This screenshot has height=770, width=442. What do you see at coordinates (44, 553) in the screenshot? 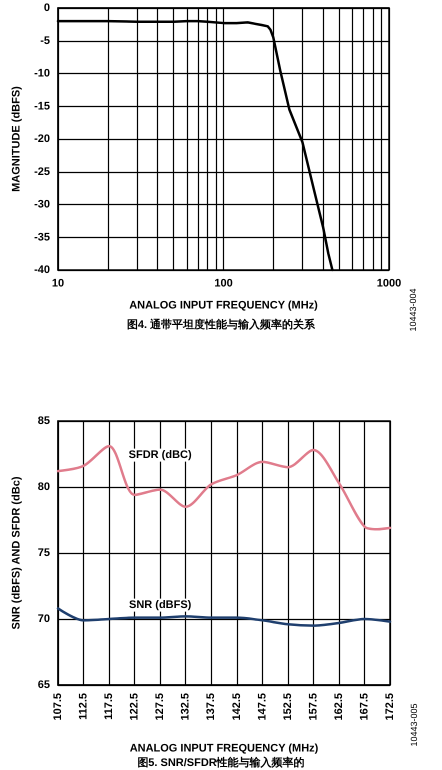
I see `y-tick-label: 75` at bounding box center [44, 553].